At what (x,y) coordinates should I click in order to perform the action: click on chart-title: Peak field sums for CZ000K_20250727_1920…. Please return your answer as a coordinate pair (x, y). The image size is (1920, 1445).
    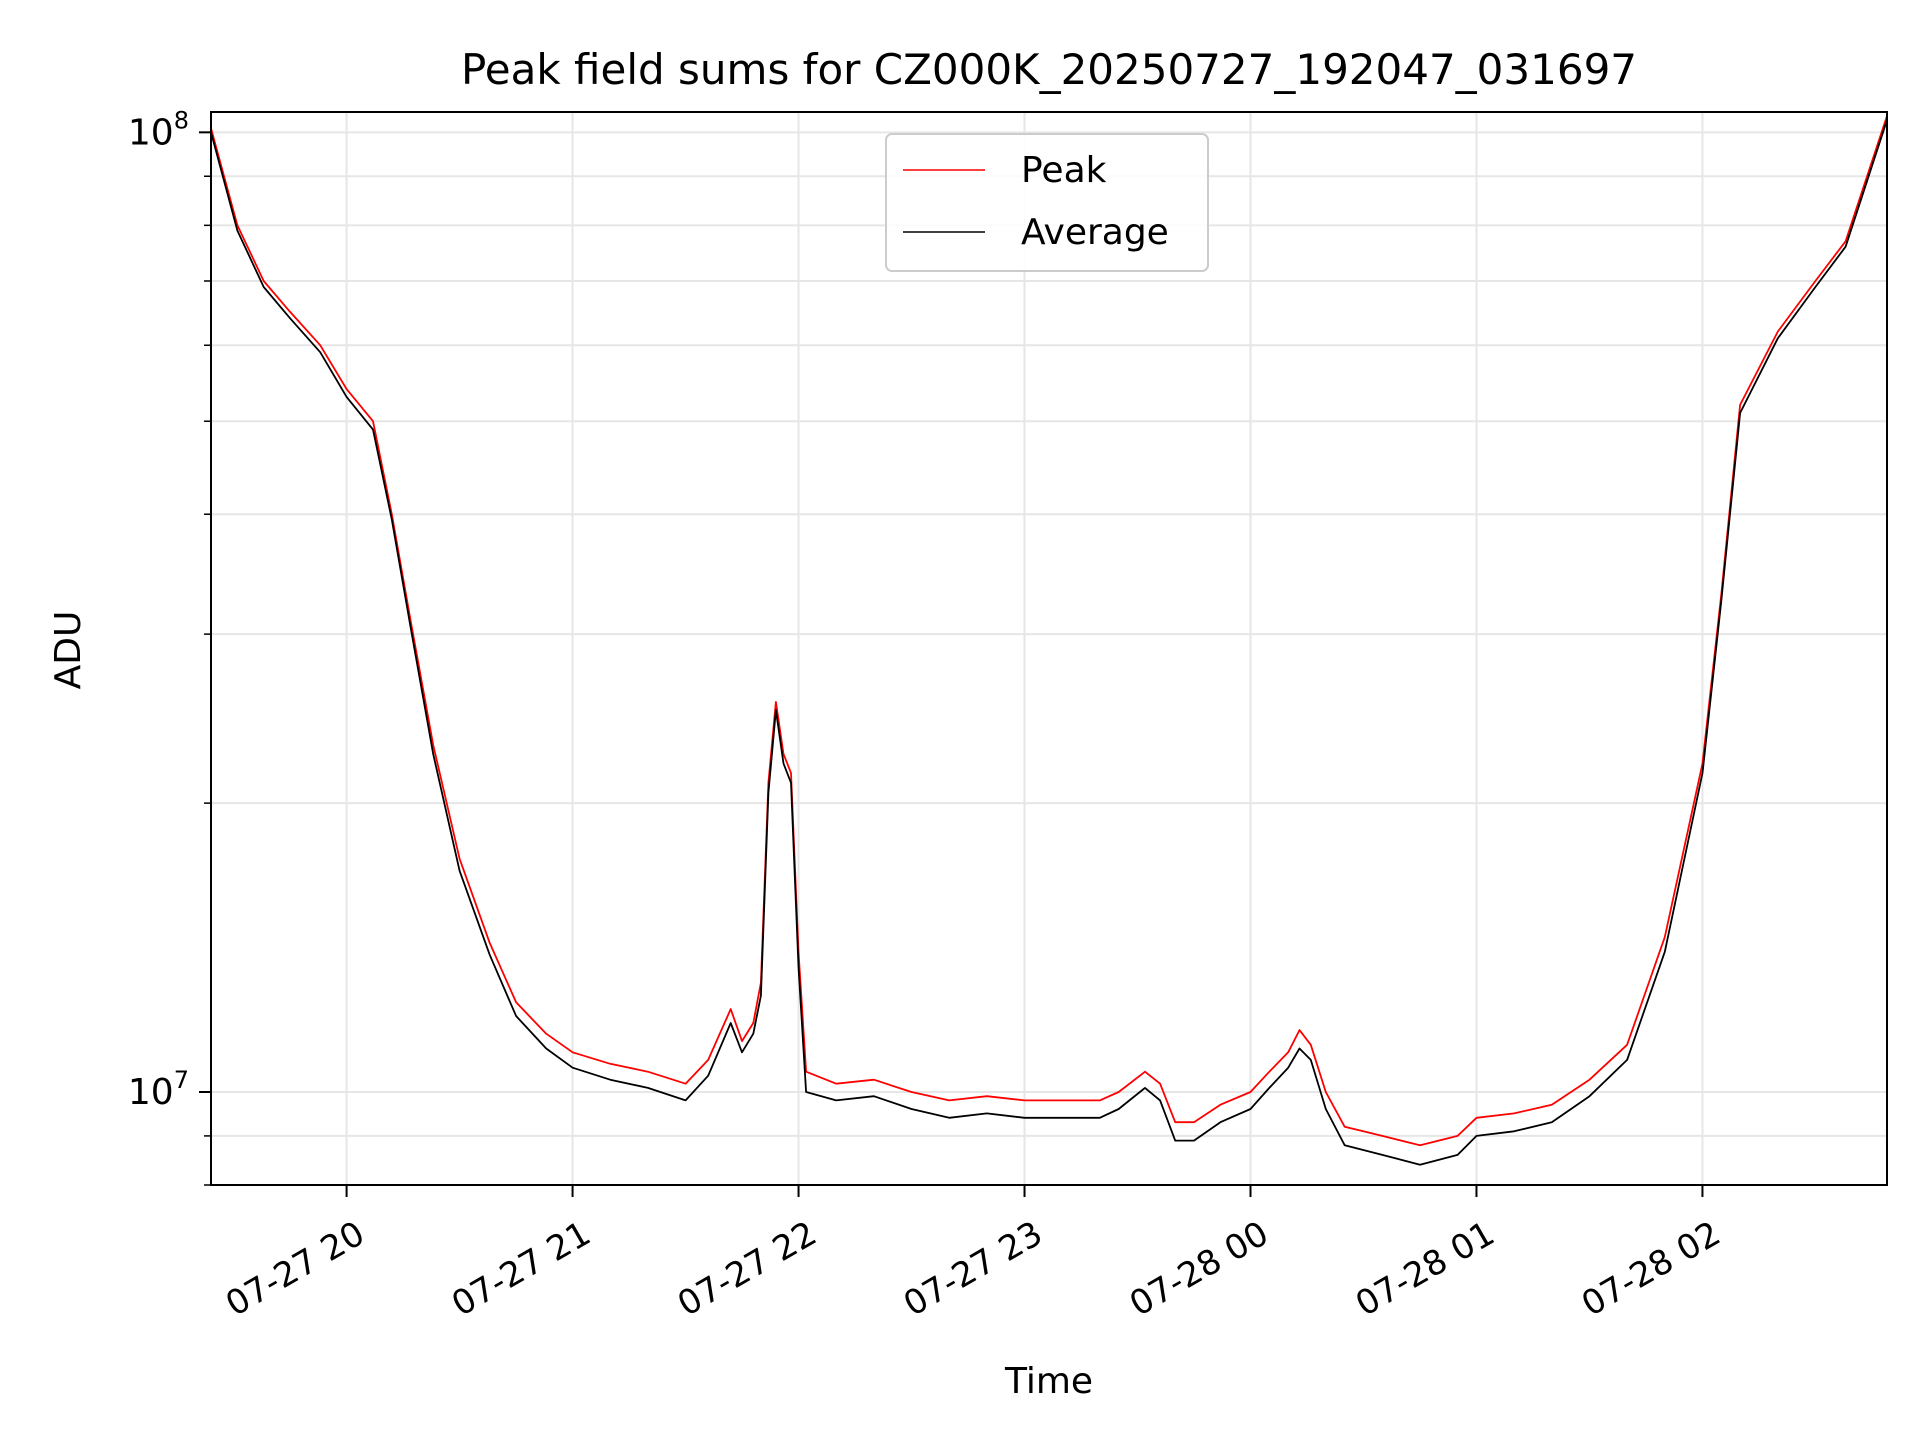
    Looking at the image, I should click on (1049, 69).